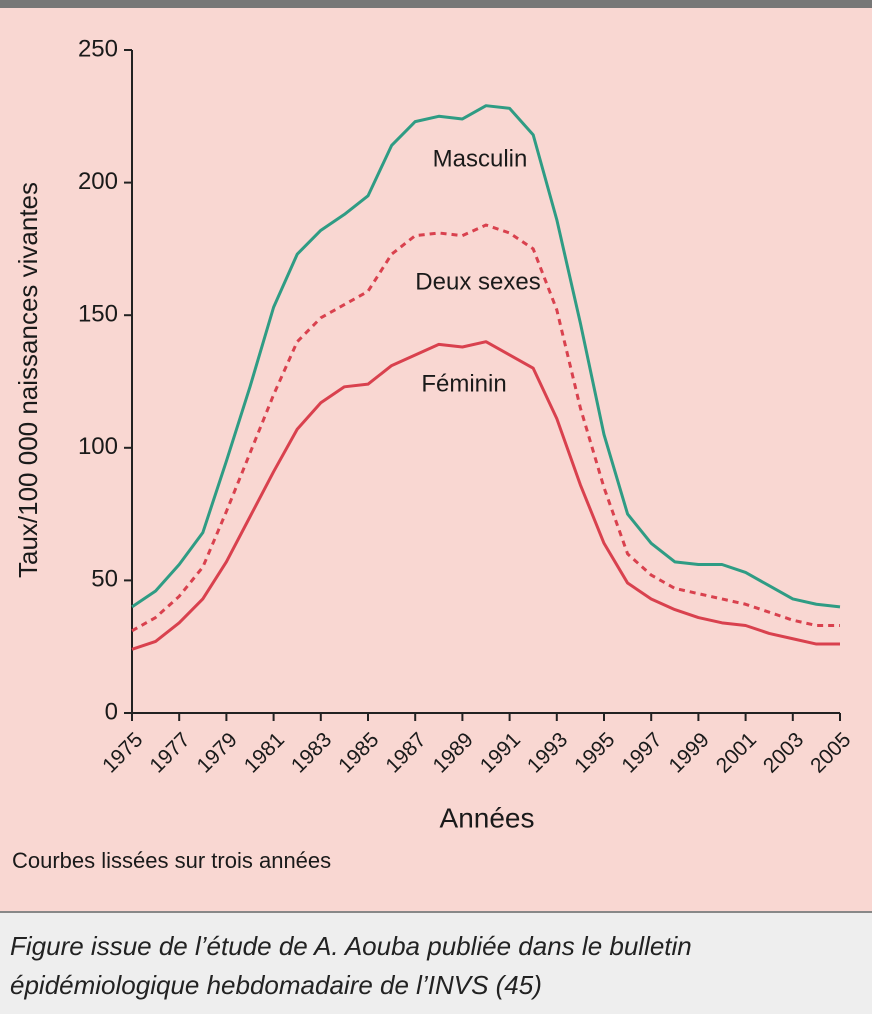 The width and height of the screenshot is (872, 1014). Describe the element at coordinates (98, 446) in the screenshot. I see `y-tick-label: 100` at that location.